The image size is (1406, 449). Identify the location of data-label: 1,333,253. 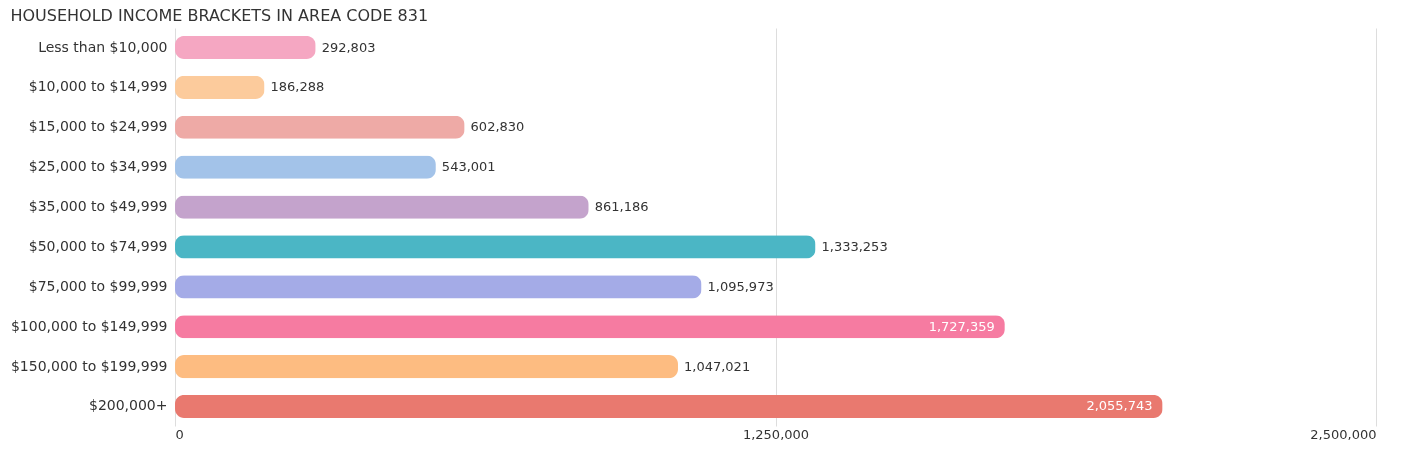
(854, 246).